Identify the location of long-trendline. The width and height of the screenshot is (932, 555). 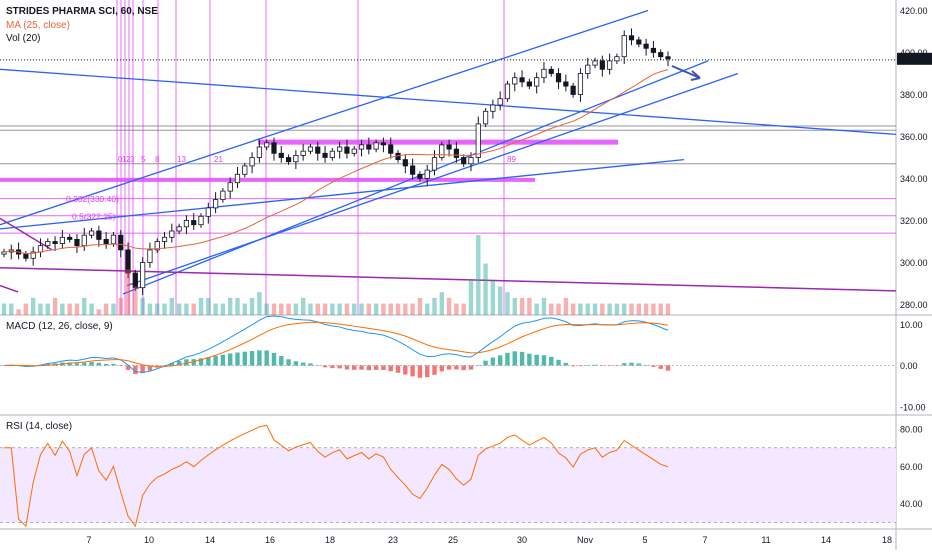
(448, 279).